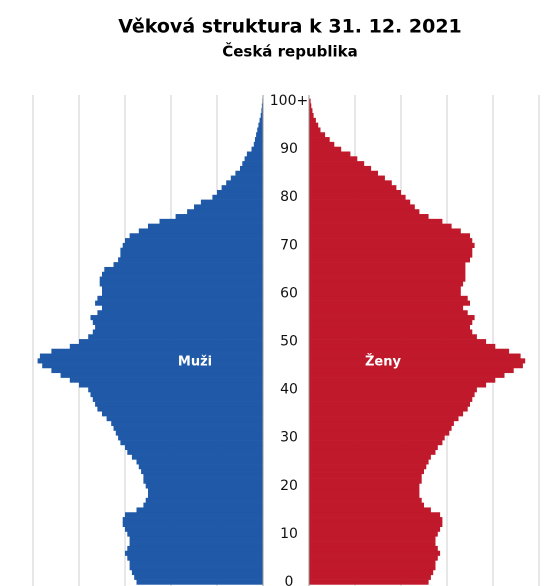  I want to click on y-tick-label: 40, so click(289, 390).